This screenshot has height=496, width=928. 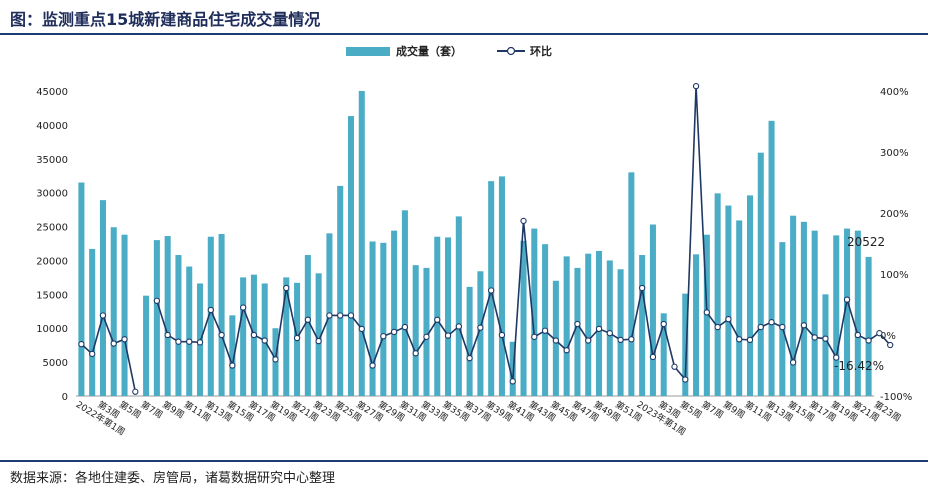 I want to click on legend-line-marker, so click(x=511, y=51).